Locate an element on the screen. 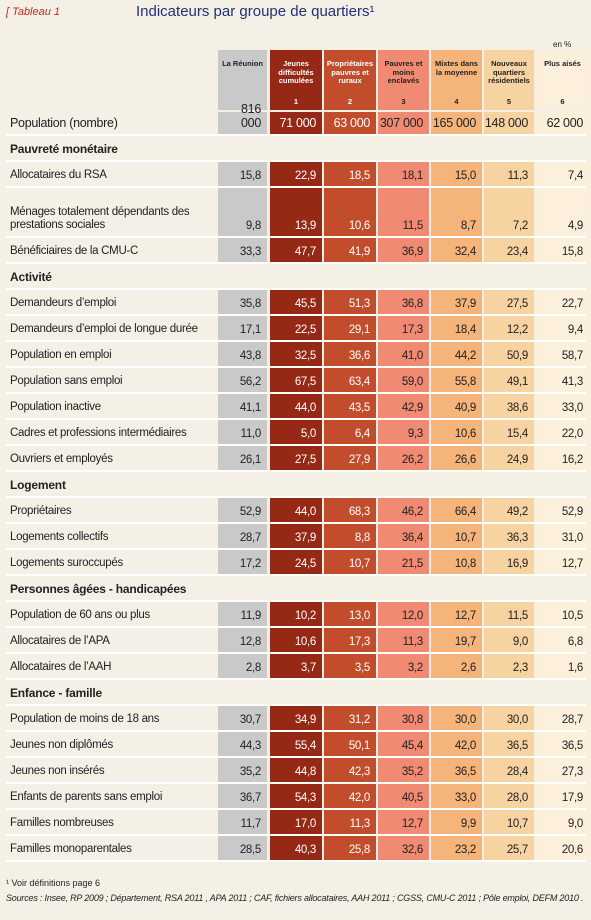 The image size is (591, 920). cell: 40,3 is located at coordinates (296, 848).